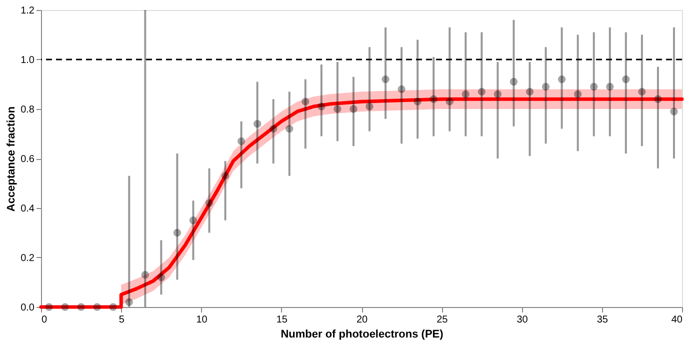 The image size is (689, 344). Describe the element at coordinates (121, 320) in the screenshot. I see `x-tick-label: 5` at that location.